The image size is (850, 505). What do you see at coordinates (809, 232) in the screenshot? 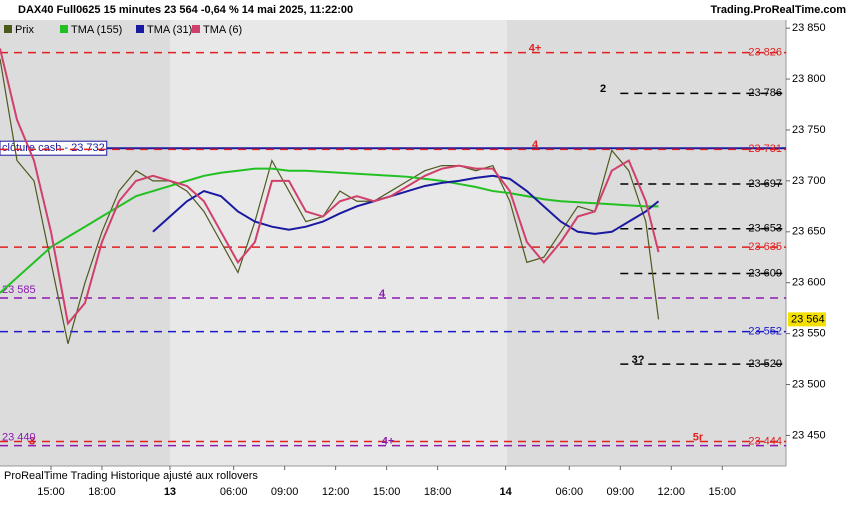
I see `y-tick-label: 23 650` at bounding box center [809, 232].